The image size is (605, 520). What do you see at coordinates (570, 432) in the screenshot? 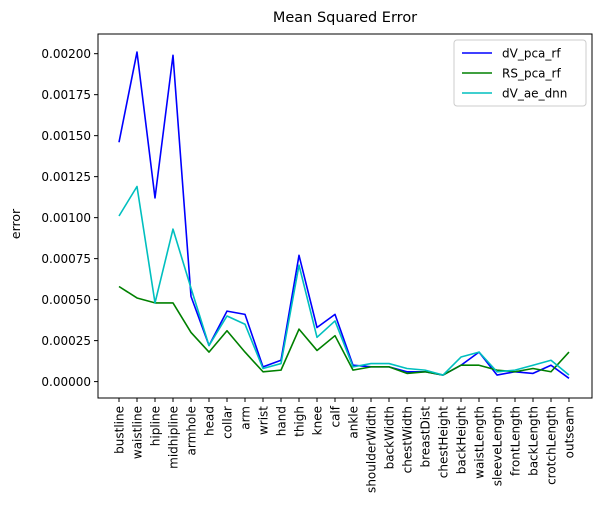
I see `x-tick-label: outseam` at bounding box center [570, 432].